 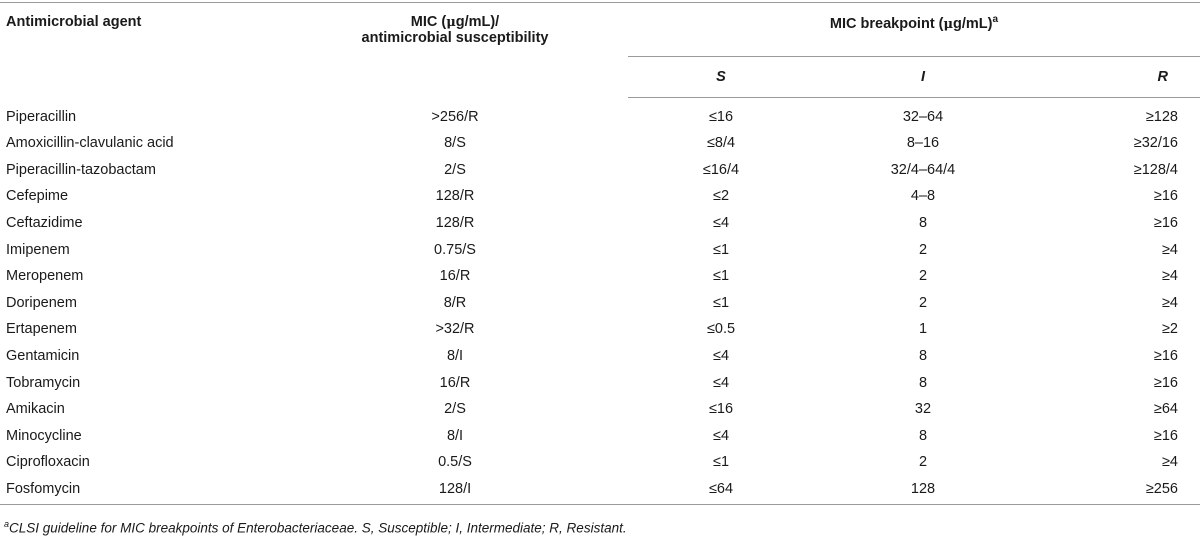 I want to click on cell-i: 1, so click(x=923, y=329).